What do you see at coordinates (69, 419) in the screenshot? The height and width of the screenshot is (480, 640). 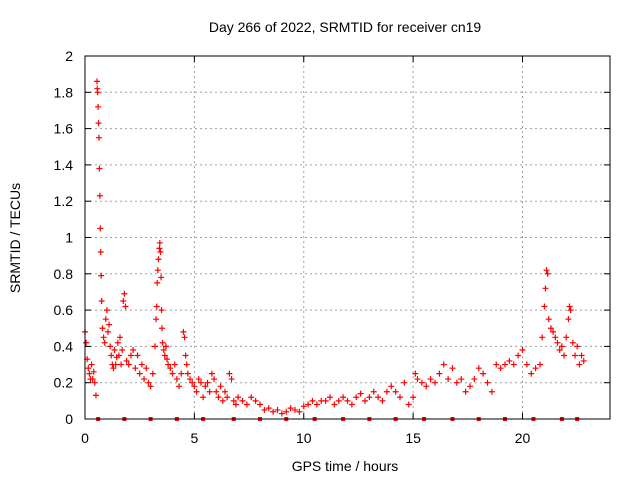 I see `y-tick-label: 0` at bounding box center [69, 419].